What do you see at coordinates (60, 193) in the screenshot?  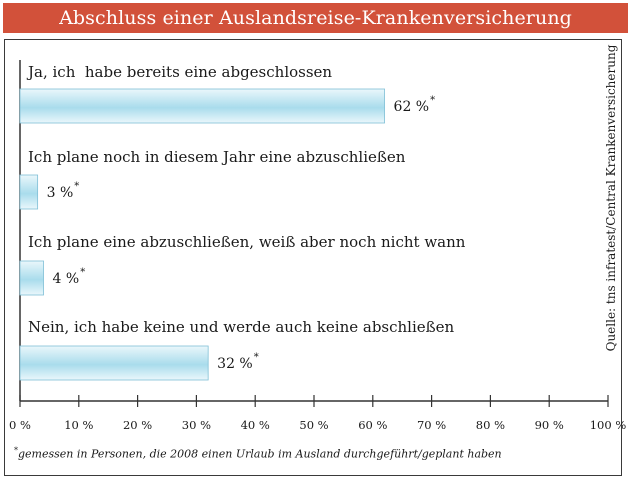 I see `data-label: 3 %` at bounding box center [60, 193].